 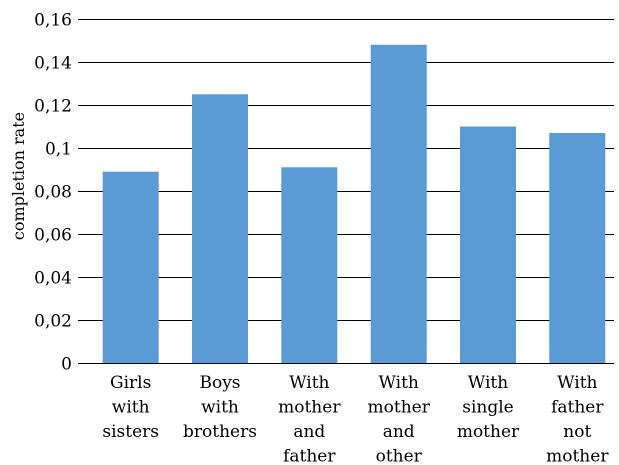 I want to click on y-tick-label: 0,04, so click(x=53, y=279).